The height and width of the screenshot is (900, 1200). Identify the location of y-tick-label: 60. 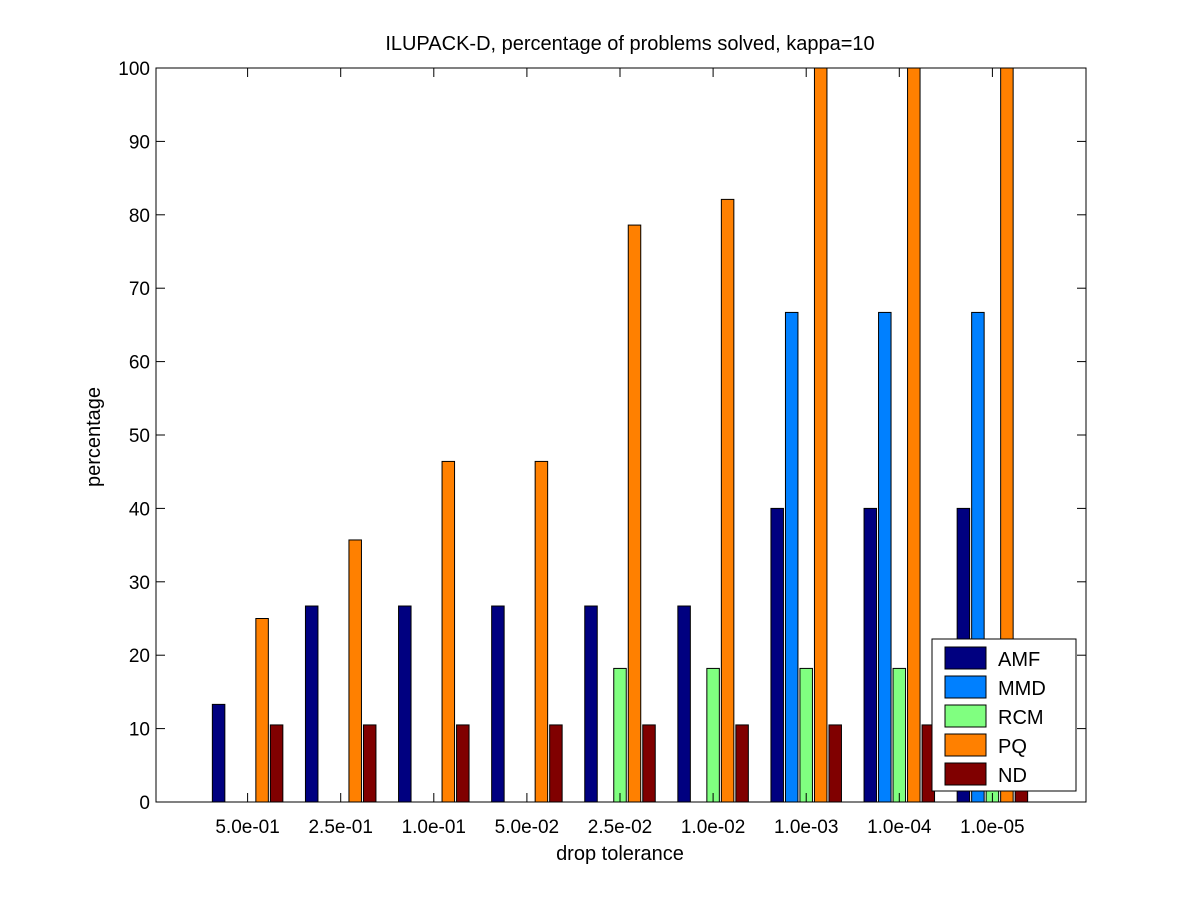
(139, 363).